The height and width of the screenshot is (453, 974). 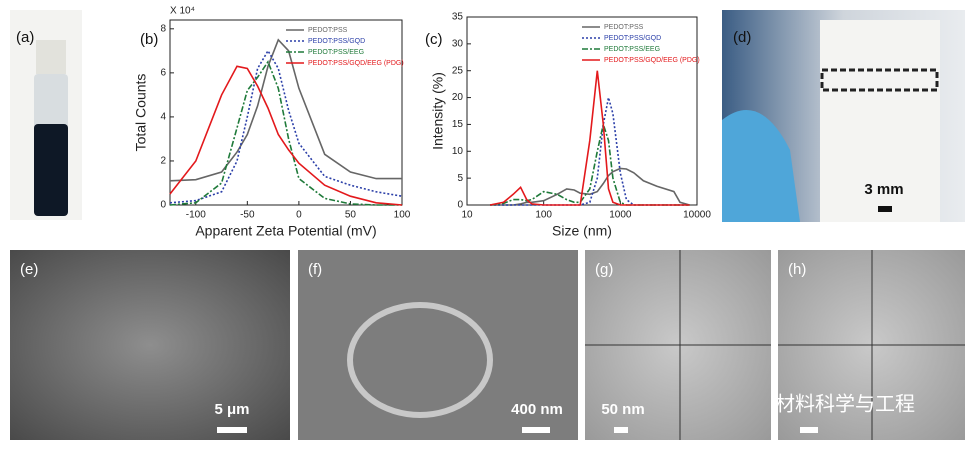 What do you see at coordinates (697, 215) in the screenshot?
I see `x-tick-label: 10000` at bounding box center [697, 215].